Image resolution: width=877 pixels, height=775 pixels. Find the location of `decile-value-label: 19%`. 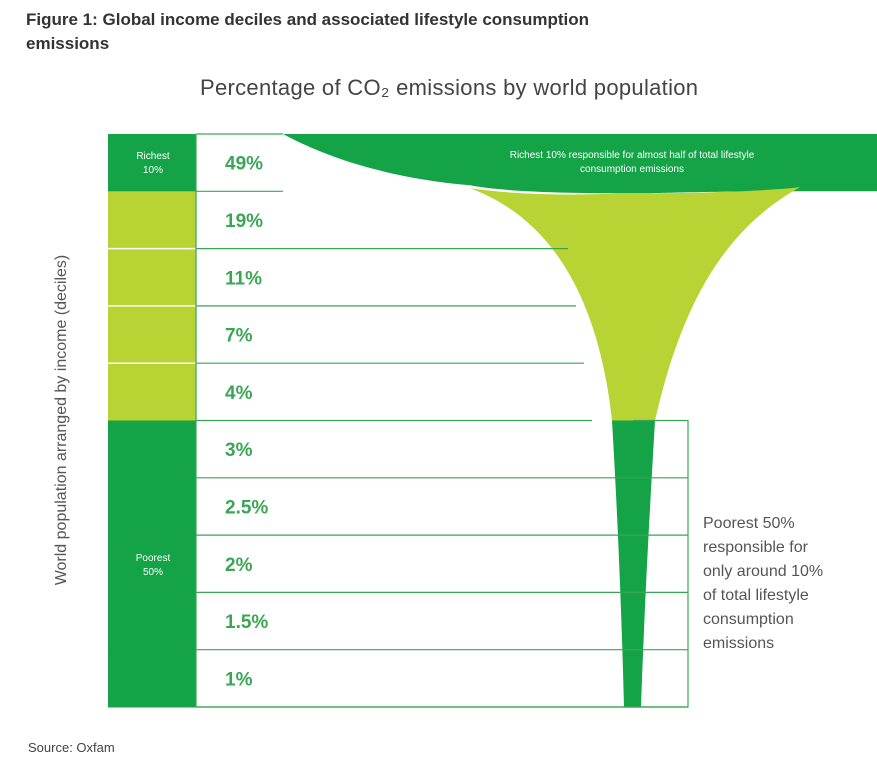

decile-value-label: 19% is located at coordinates (244, 221).